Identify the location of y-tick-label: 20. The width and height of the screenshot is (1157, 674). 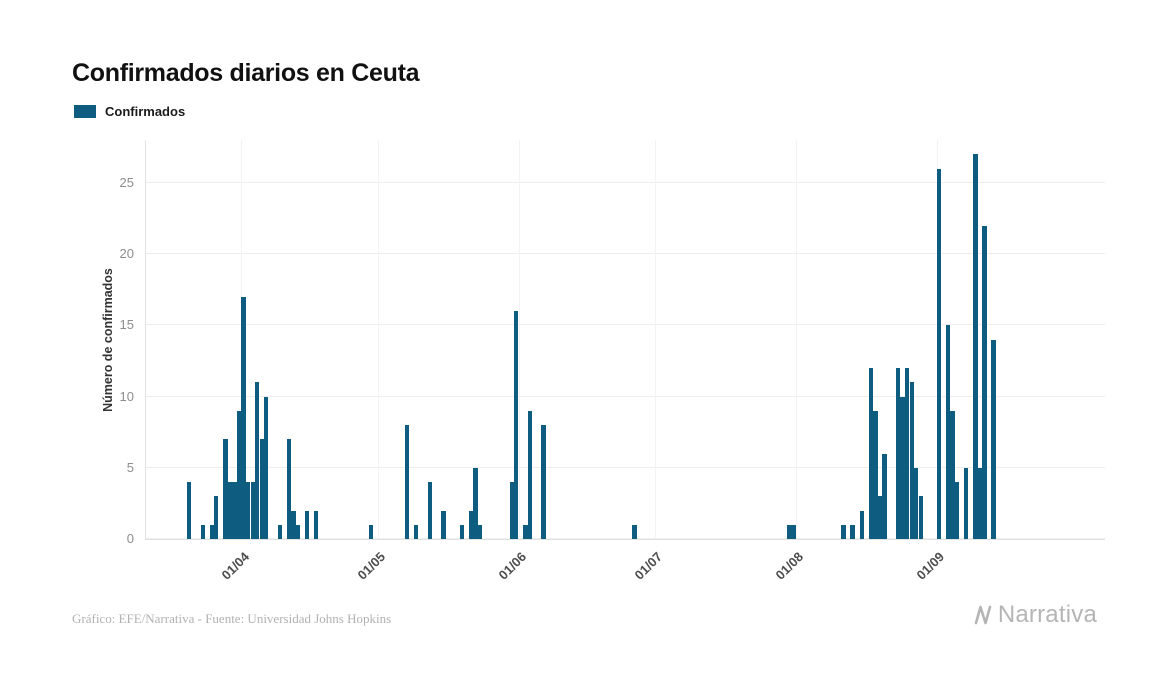
(126, 253).